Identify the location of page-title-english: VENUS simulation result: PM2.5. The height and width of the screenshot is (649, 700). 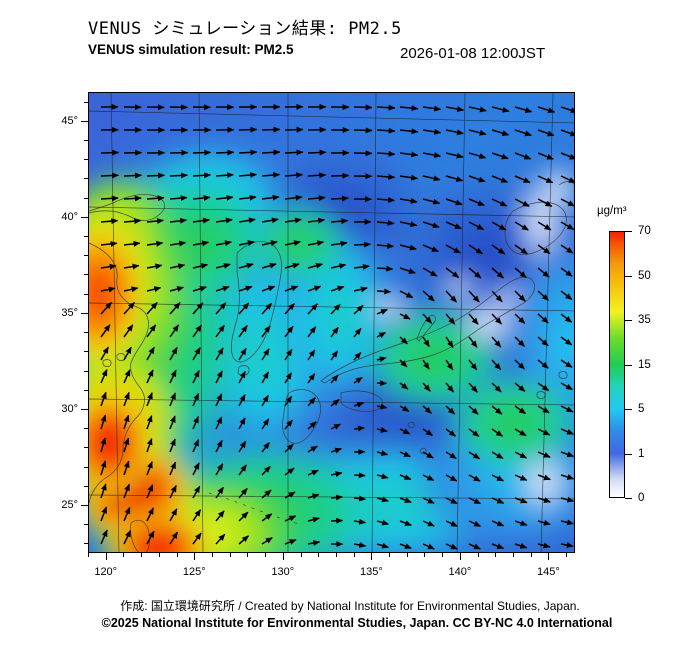
(191, 49).